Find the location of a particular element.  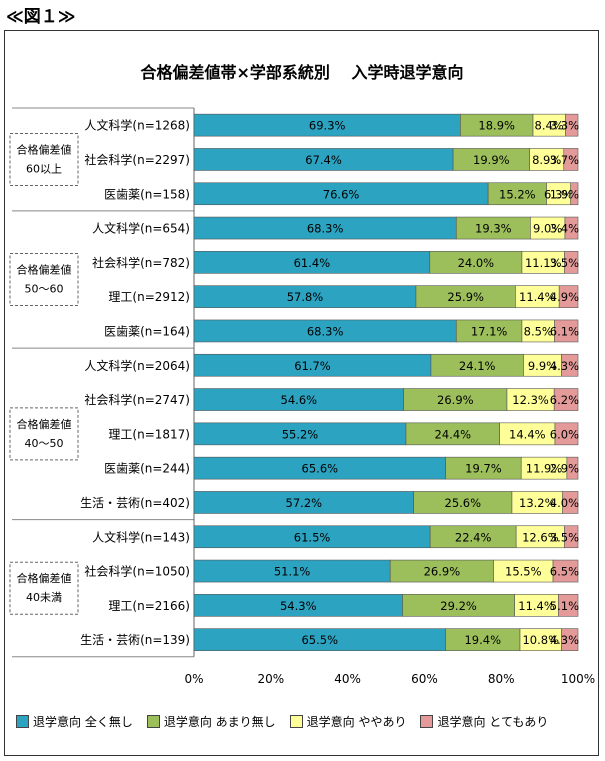

data-label: 3.4% is located at coordinates (564, 229).